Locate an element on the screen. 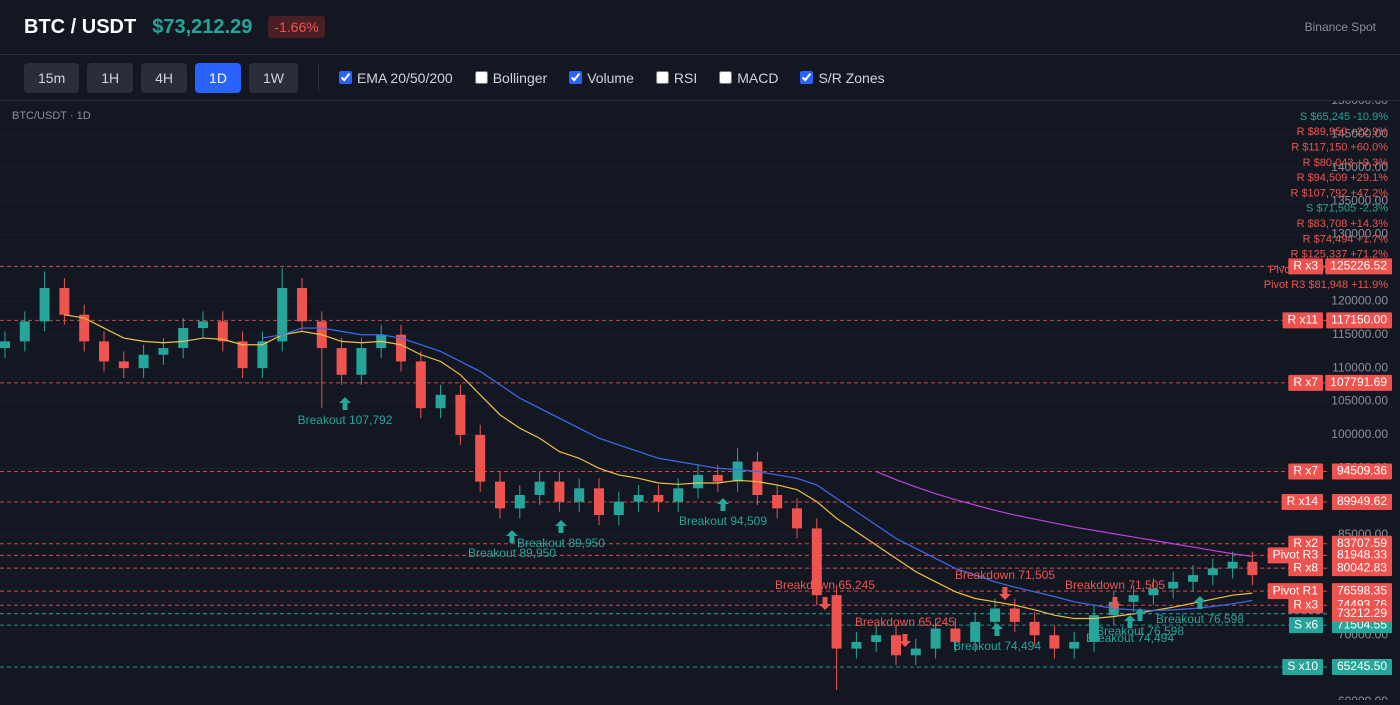  timeframe-button: 1H is located at coordinates (110, 77).